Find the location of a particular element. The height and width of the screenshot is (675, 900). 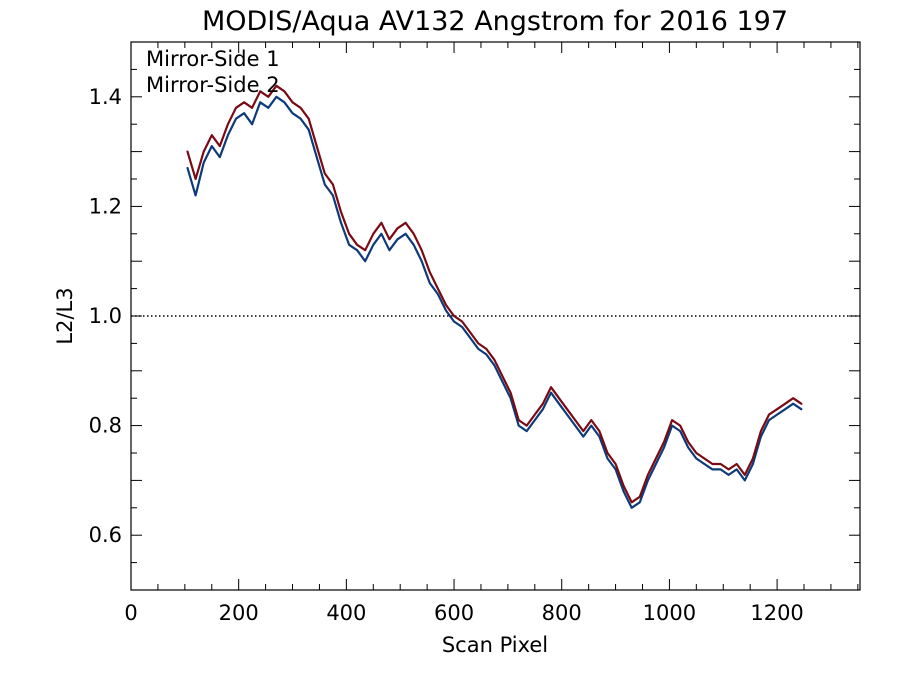

y-tick-label: 1.2 is located at coordinates (105, 206).